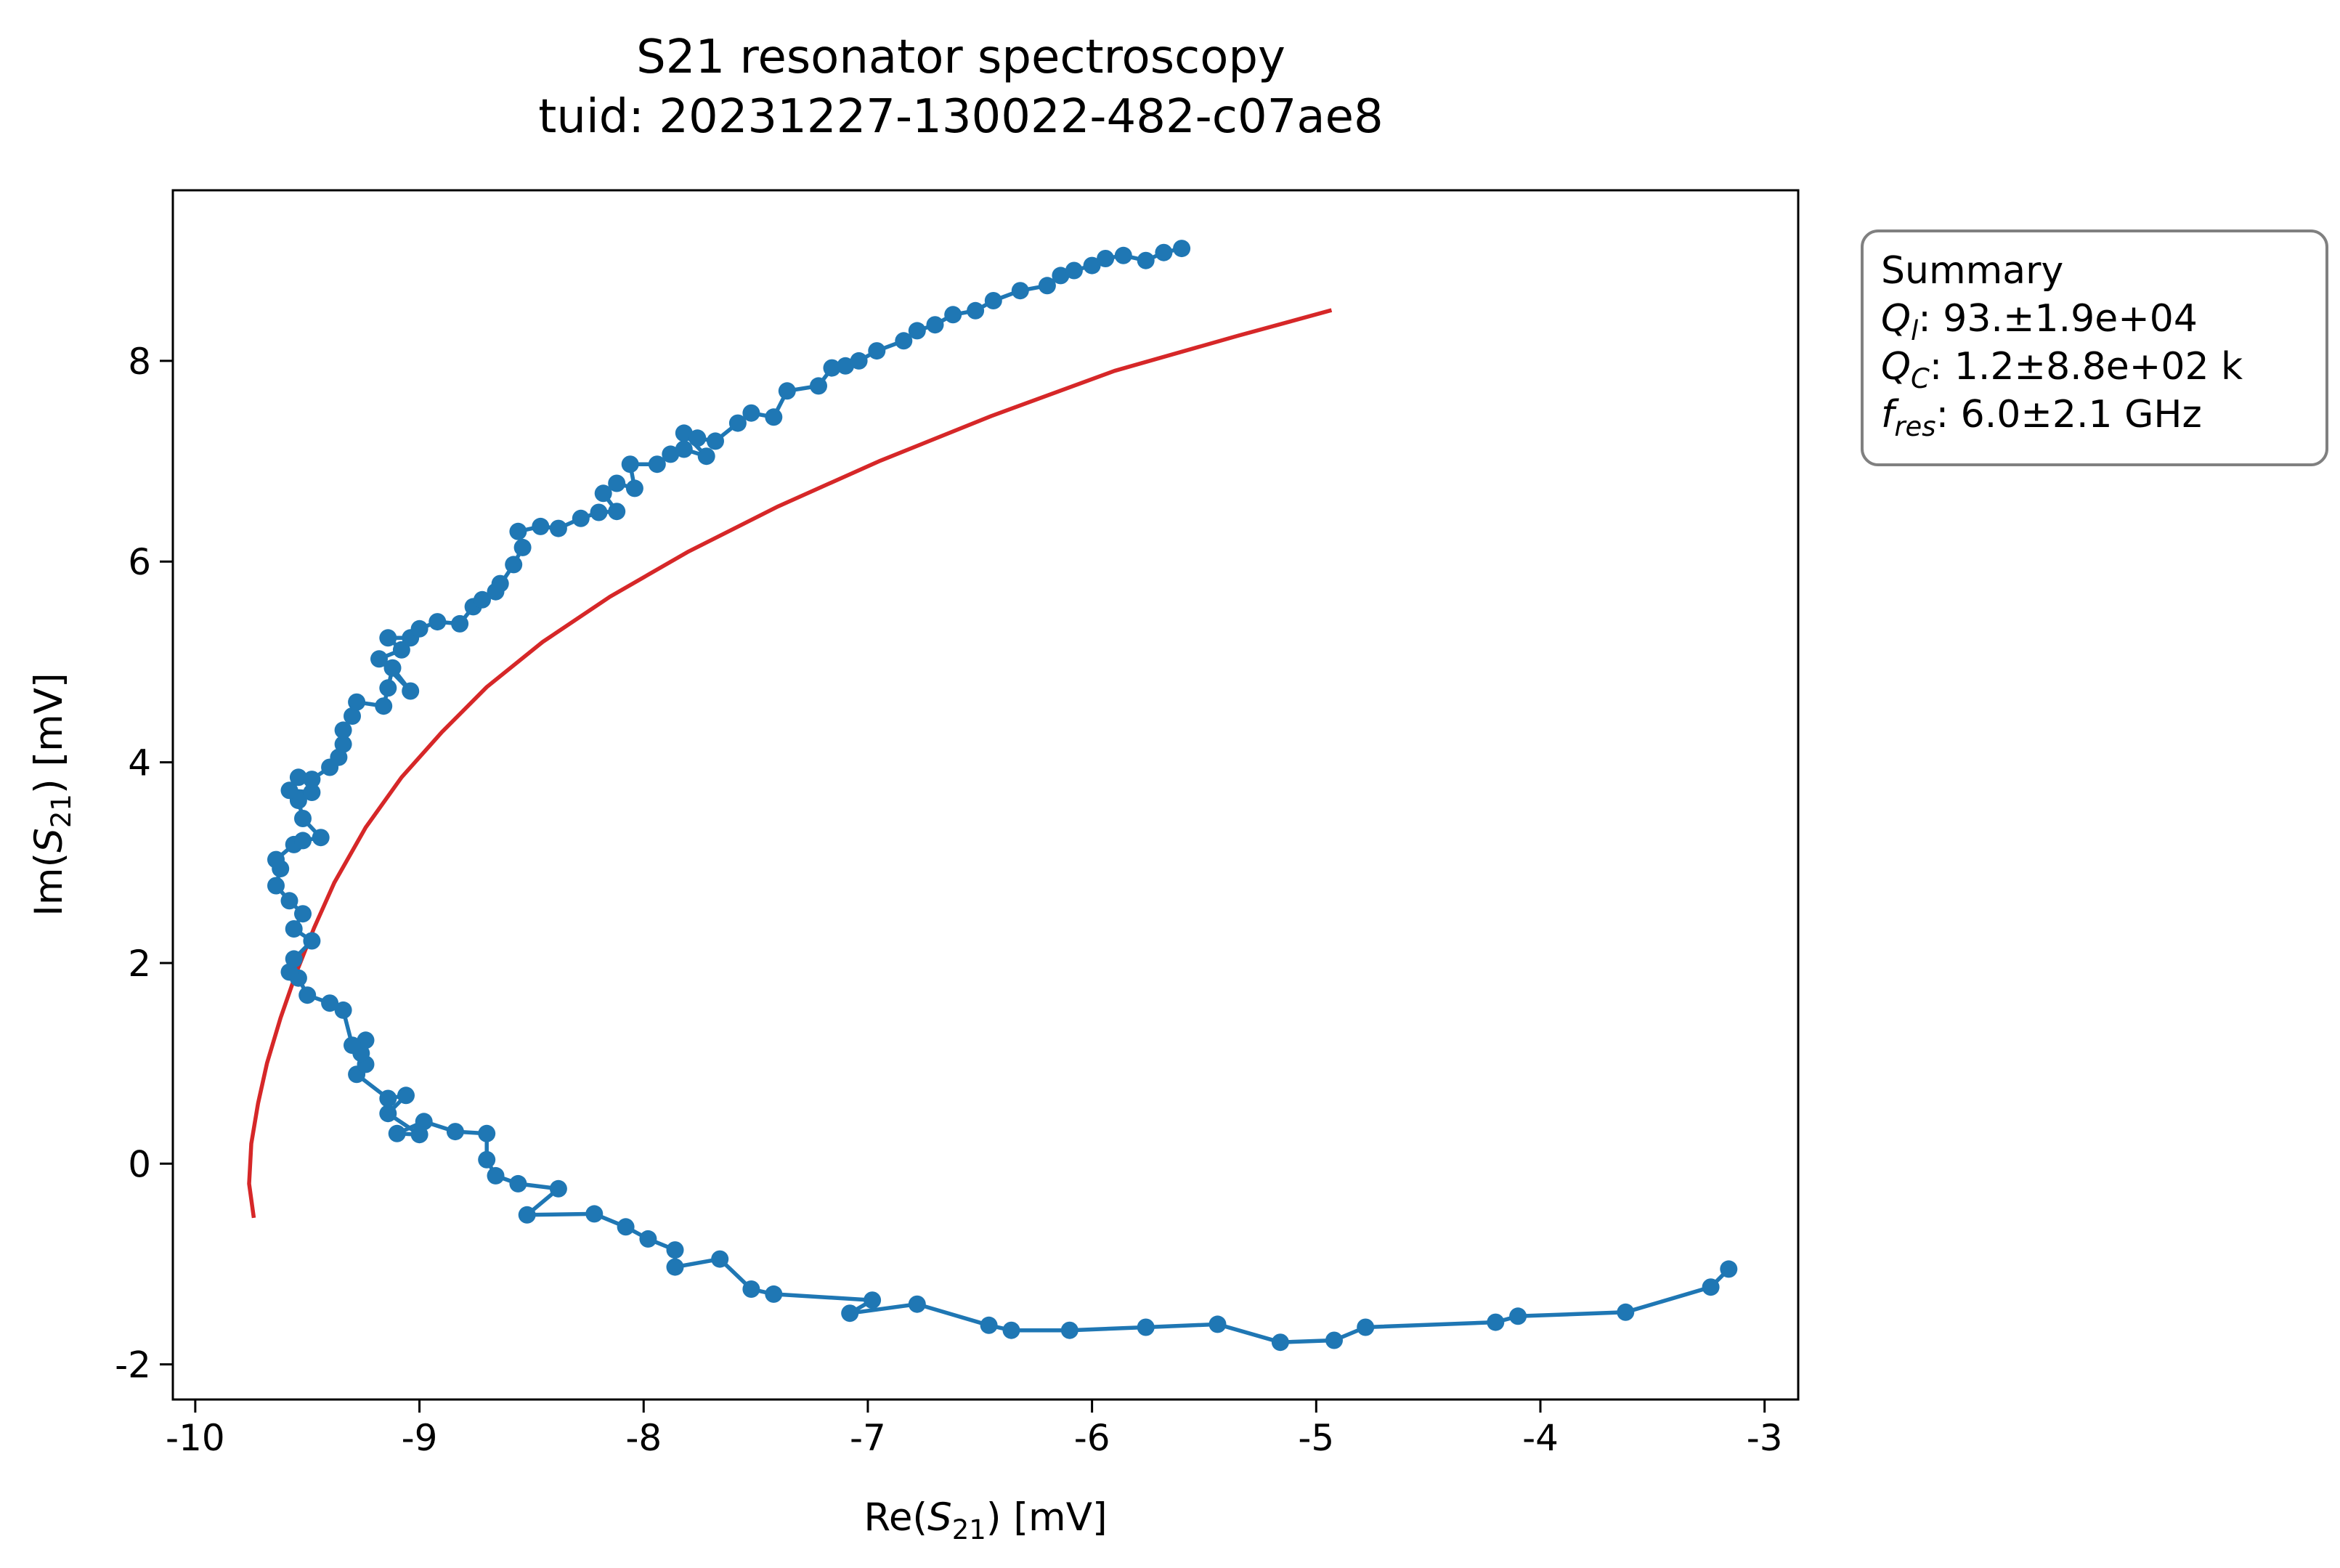  What do you see at coordinates (1540, 1438) in the screenshot?
I see `x-tick-label: -4` at bounding box center [1540, 1438].